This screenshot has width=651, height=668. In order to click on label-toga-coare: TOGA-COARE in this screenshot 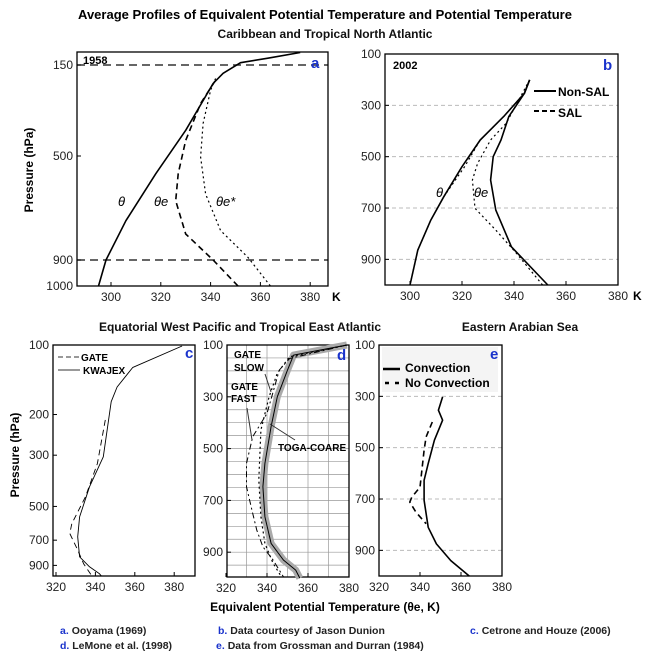, I will do `click(312, 448)`.